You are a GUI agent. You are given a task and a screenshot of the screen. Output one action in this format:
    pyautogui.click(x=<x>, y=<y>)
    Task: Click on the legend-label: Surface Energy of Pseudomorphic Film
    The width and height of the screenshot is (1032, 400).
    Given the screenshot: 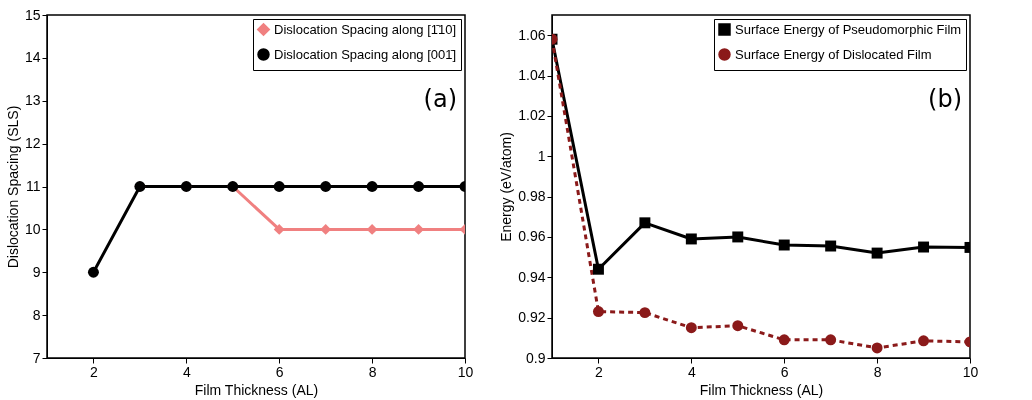 What is the action you would take?
    pyautogui.click(x=848, y=29)
    